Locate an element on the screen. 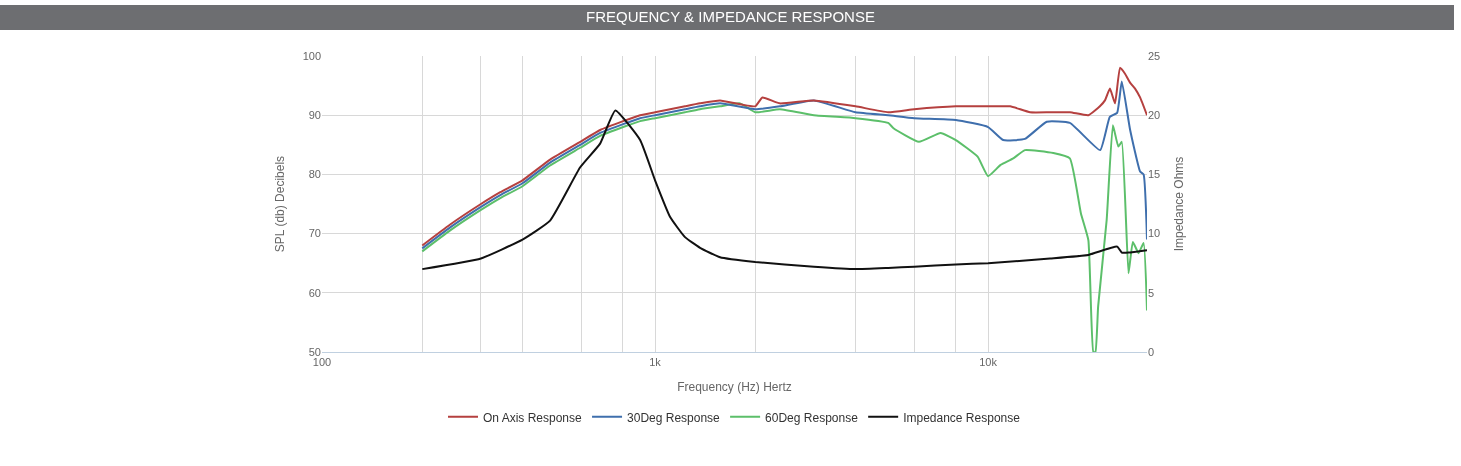  y2-tick-label: 20 is located at coordinates (1154, 115).